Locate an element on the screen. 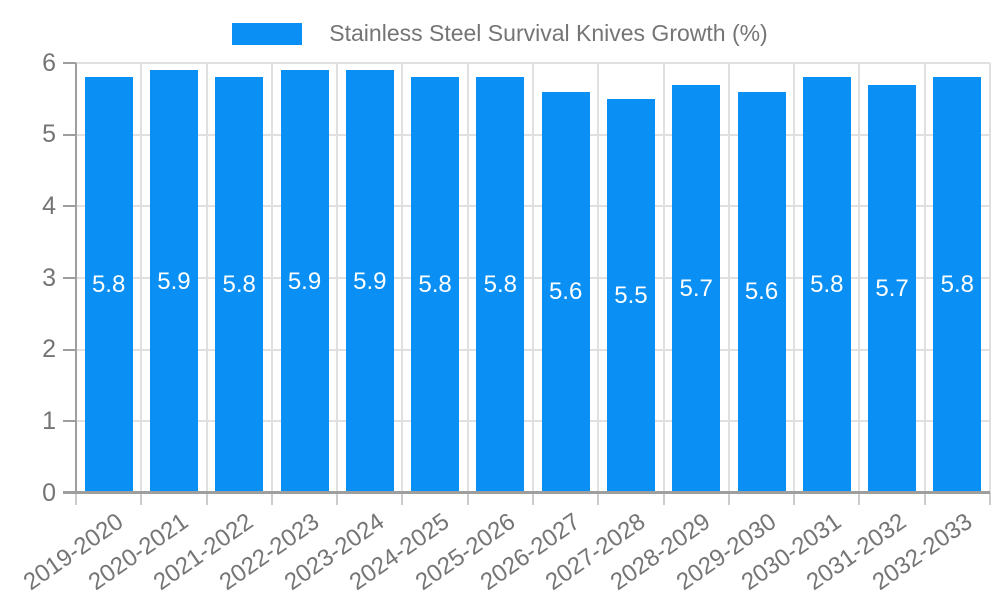  y-tick-label: 4 is located at coordinates (49, 205).